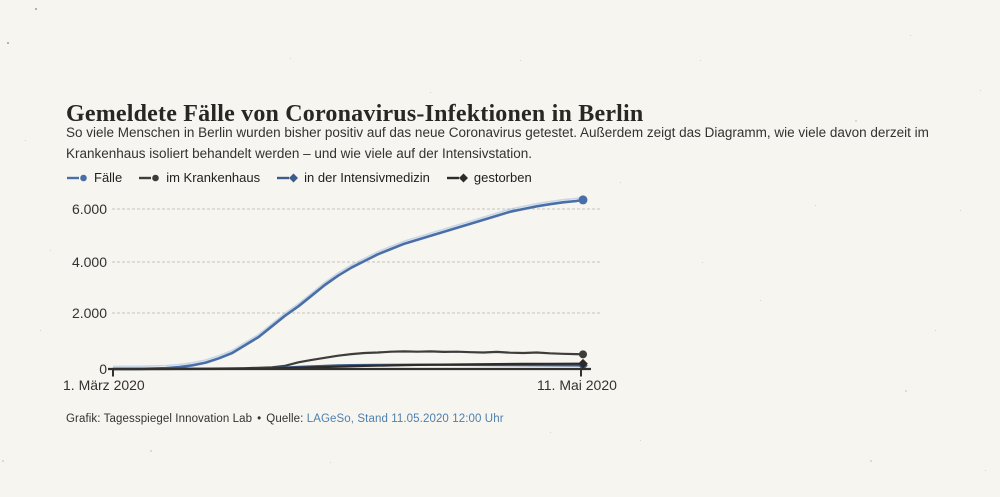 This screenshot has height=497, width=1000. I want to click on legend-item-im-krankenhaus: im Krankenhaus, so click(199, 177).